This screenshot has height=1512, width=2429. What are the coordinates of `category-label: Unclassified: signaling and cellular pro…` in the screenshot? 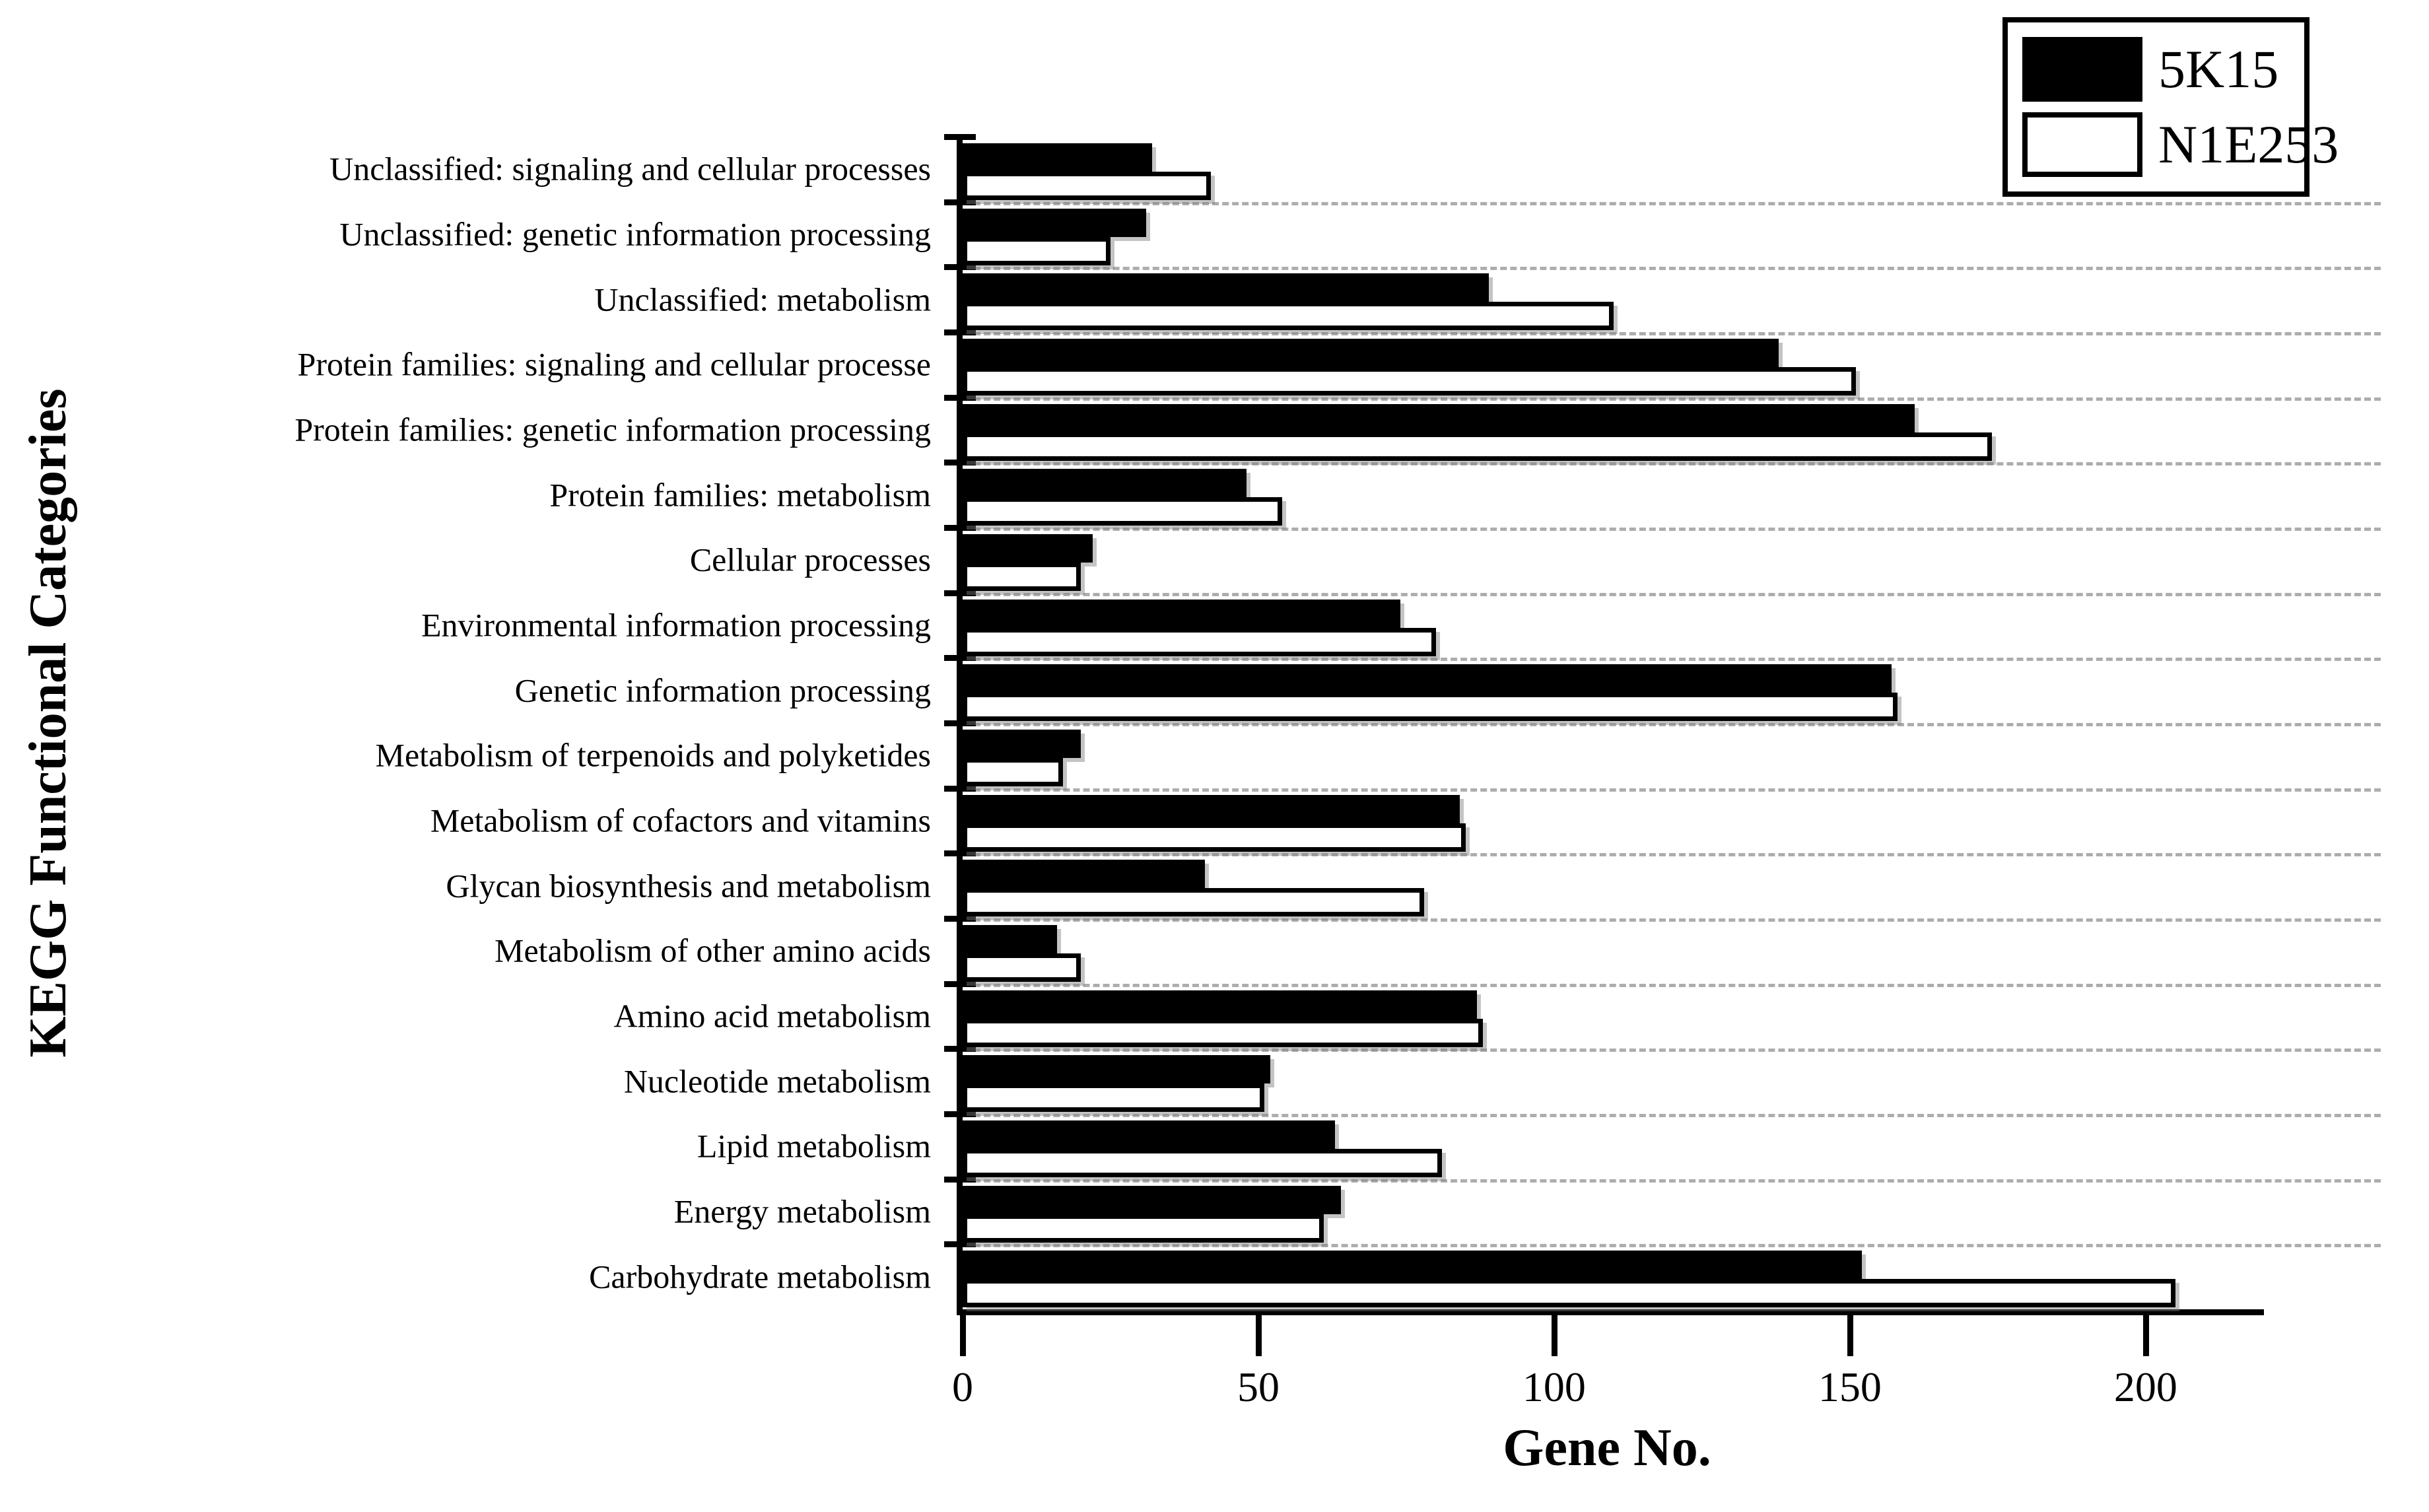 It's located at (630, 169).